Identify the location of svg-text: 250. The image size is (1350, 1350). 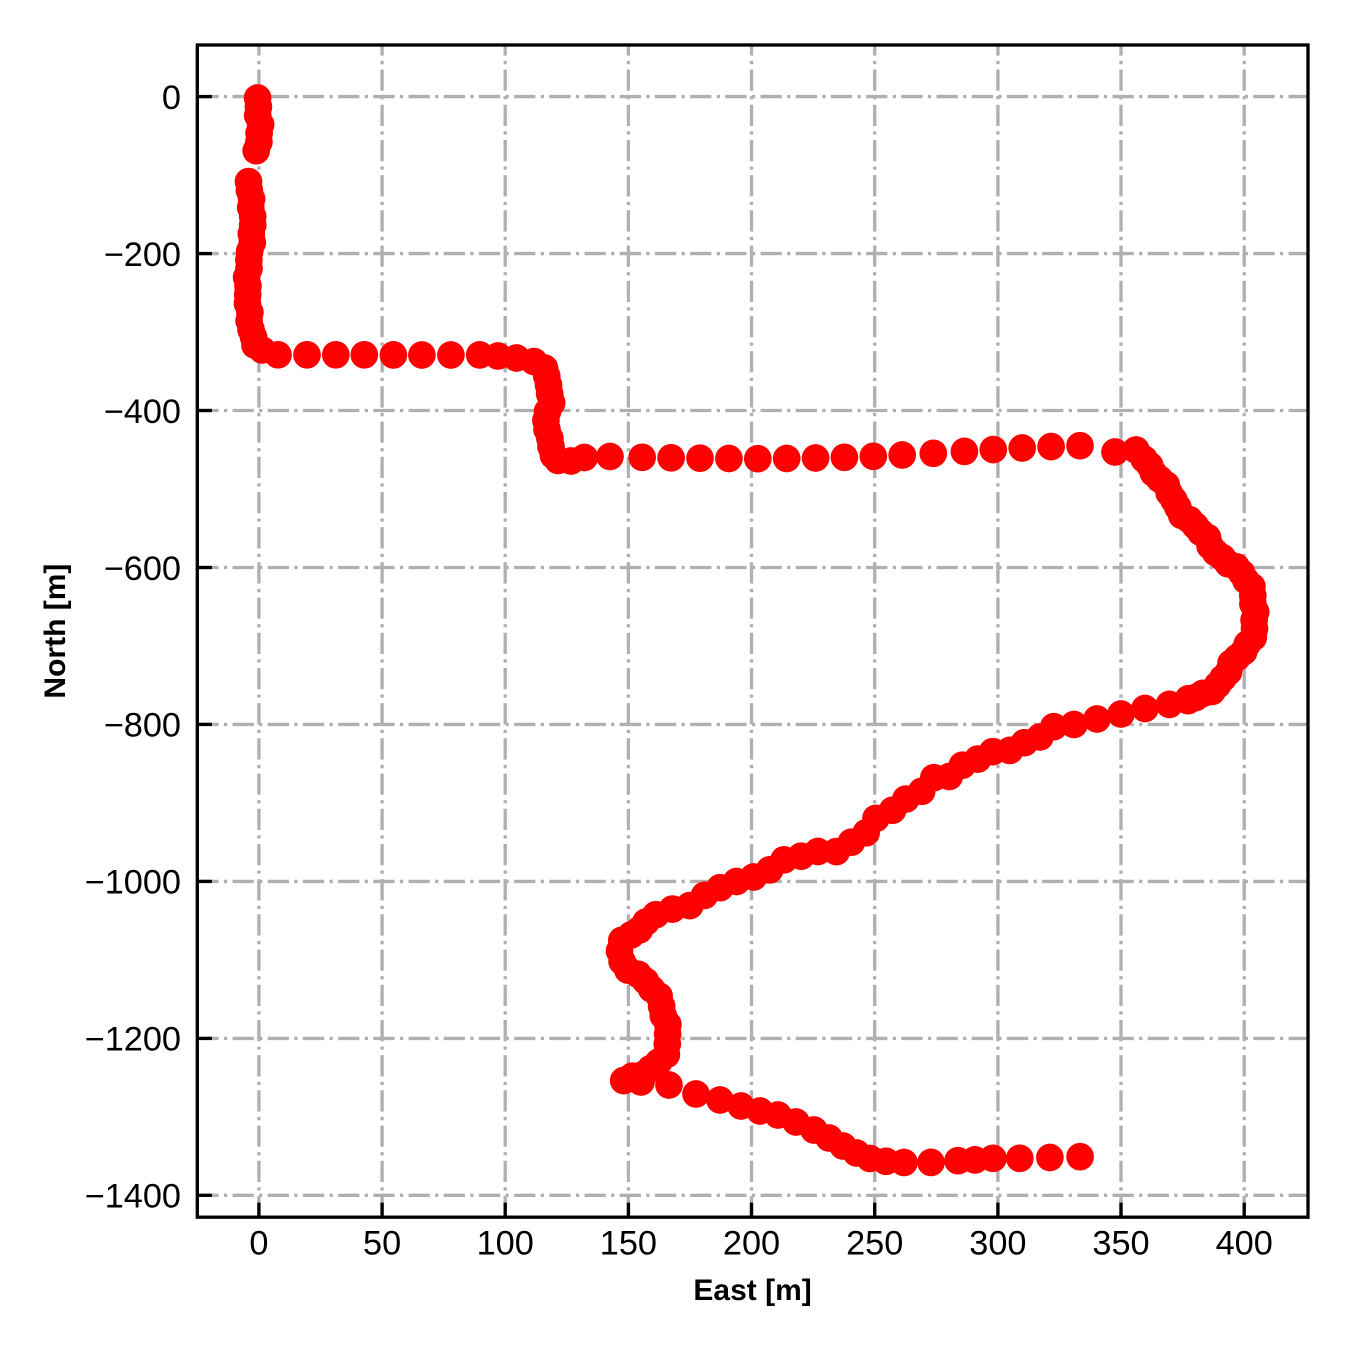
(874, 1244).